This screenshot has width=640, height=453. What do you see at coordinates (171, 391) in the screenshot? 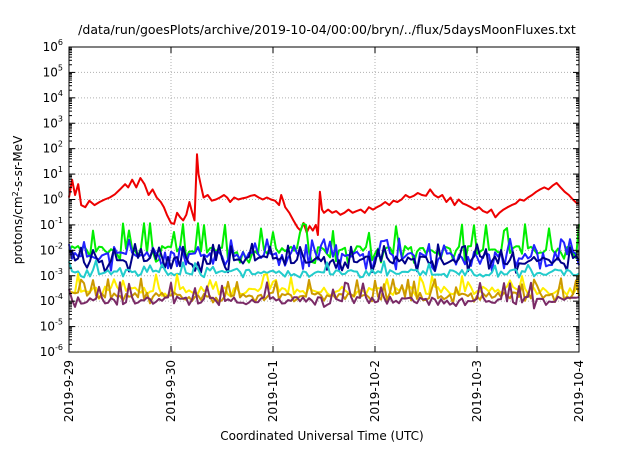
I see `x-tick-label: 2019-9-30` at bounding box center [171, 391].